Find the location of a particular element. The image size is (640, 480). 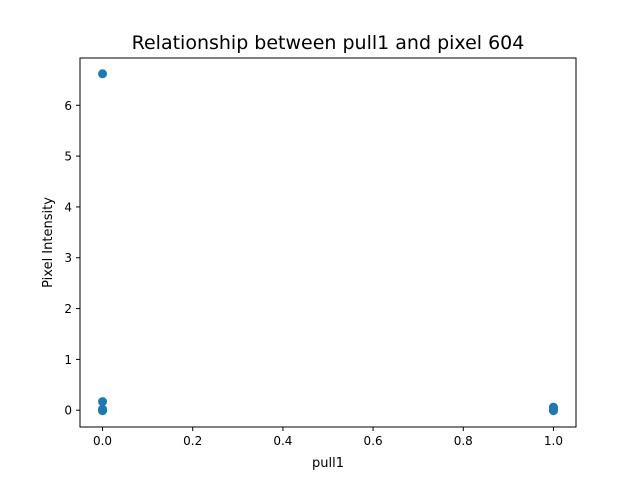

x-axis-ticks: 0.0 0.2 0.4 0.6 0.8 1.0 is located at coordinates (328, 437).